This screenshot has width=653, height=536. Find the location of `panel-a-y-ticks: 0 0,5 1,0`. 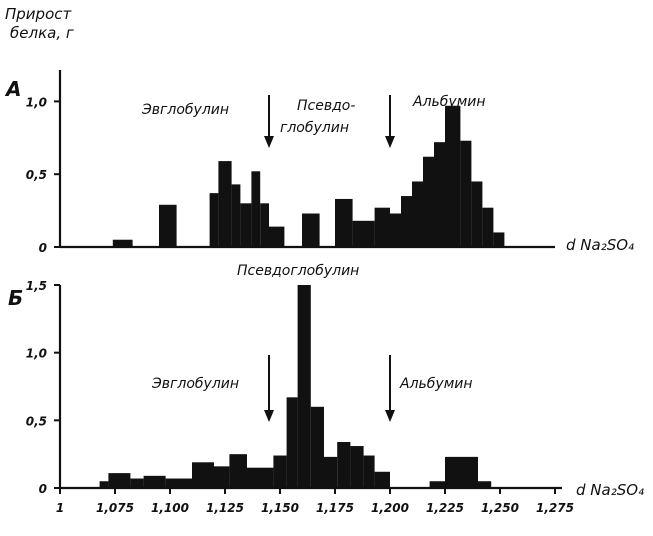

panel-a-y-ticks: 0 0,5 1,0 is located at coordinates (43, 175).